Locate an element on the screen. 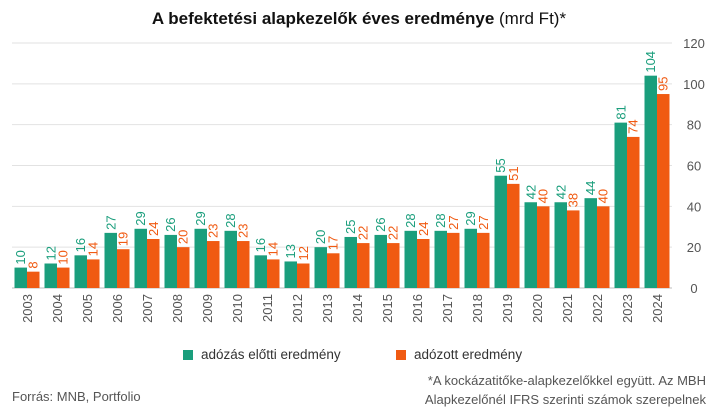 The height and width of the screenshot is (415, 718). legend-swatch-aftertax is located at coordinates (401, 354).